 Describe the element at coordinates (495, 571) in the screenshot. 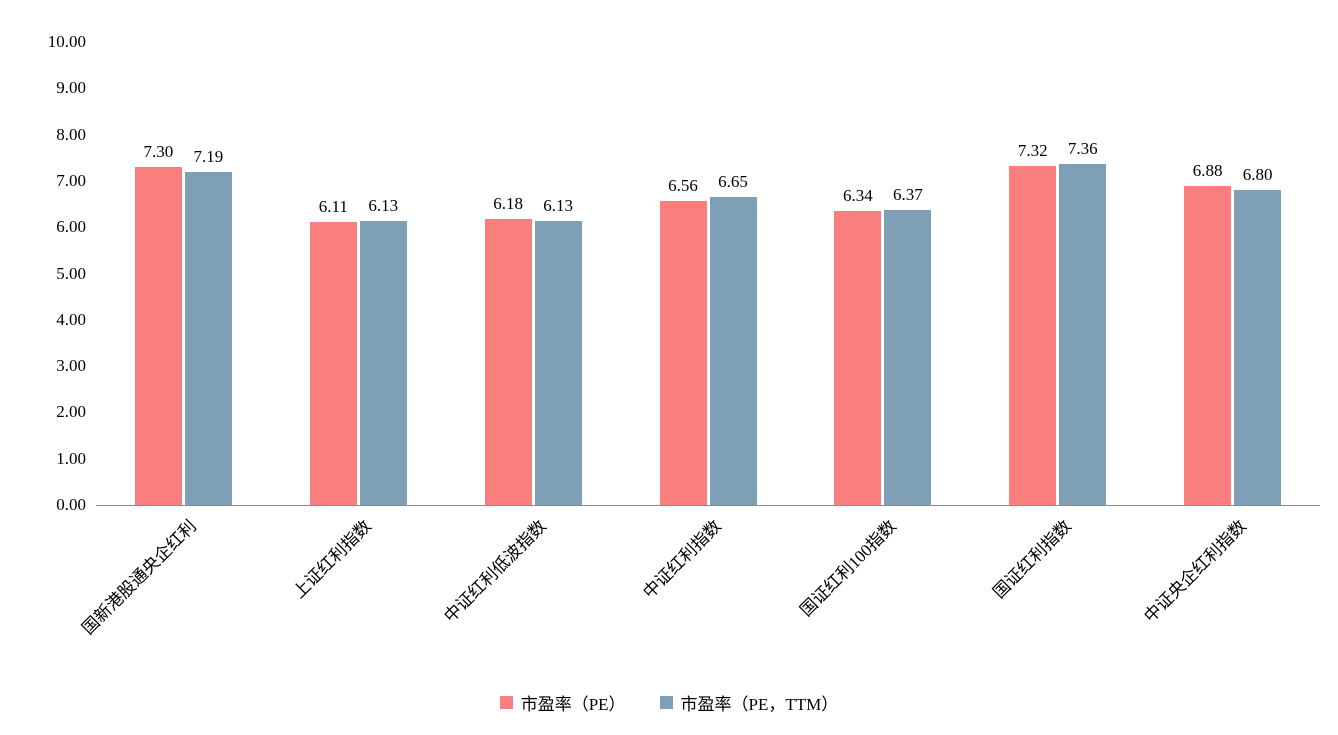

I see `x-category-label: 中证红利低波指数` at that location.